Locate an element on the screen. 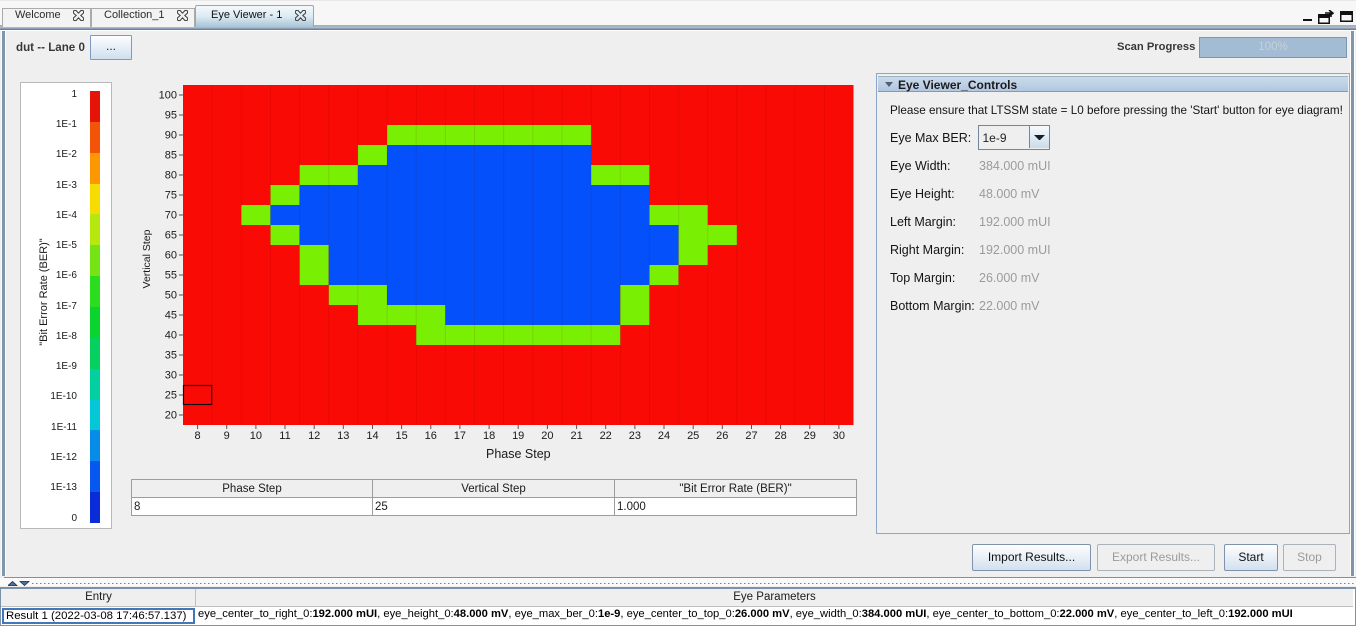 This screenshot has width=1356, height=626. svg-text: 75 is located at coordinates (171, 196).